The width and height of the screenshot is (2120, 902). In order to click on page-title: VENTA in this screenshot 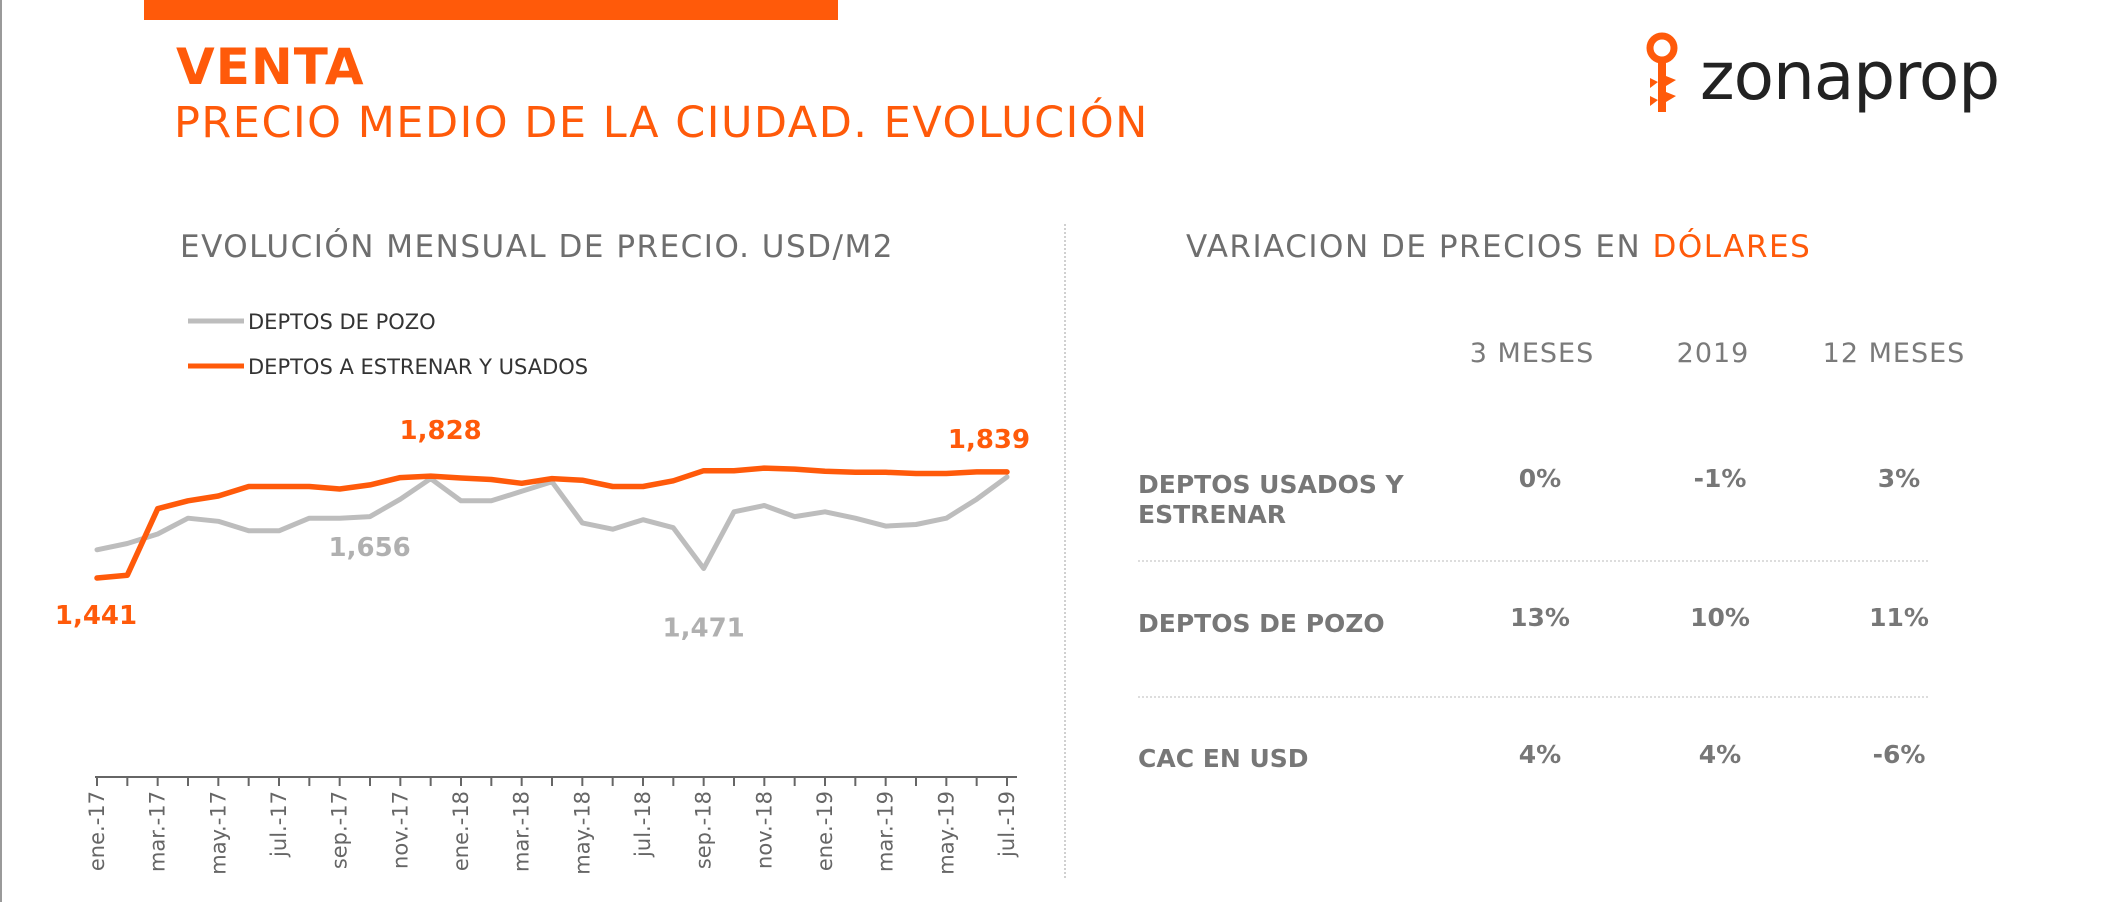, I will do `click(270, 67)`.